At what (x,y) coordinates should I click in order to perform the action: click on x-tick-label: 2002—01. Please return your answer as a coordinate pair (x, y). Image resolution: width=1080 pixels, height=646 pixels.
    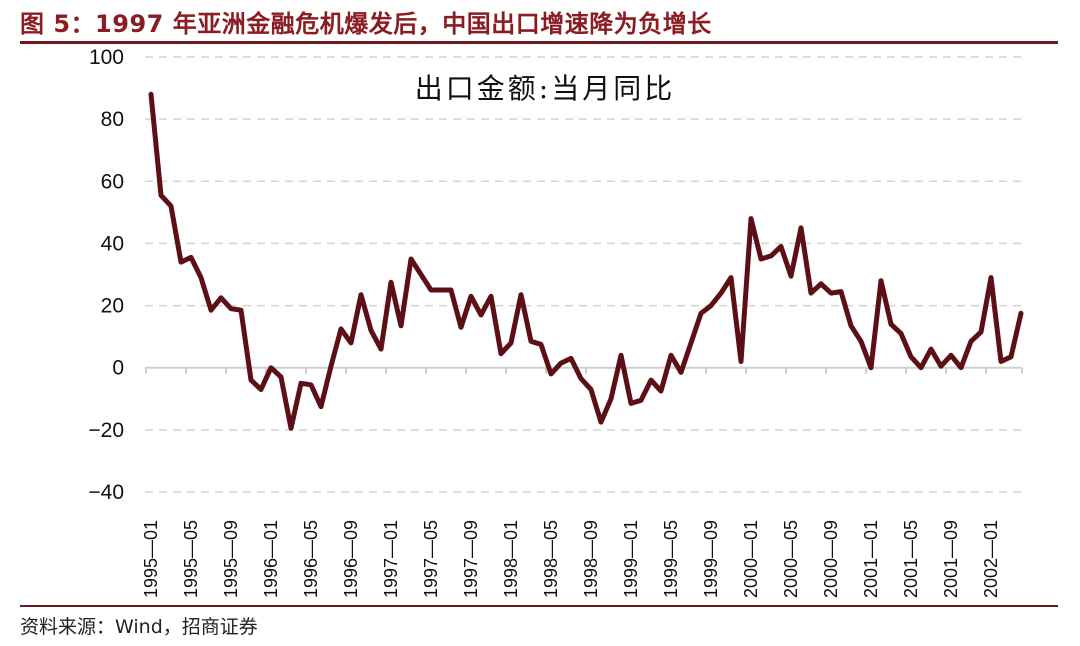
    Looking at the image, I should click on (991, 559).